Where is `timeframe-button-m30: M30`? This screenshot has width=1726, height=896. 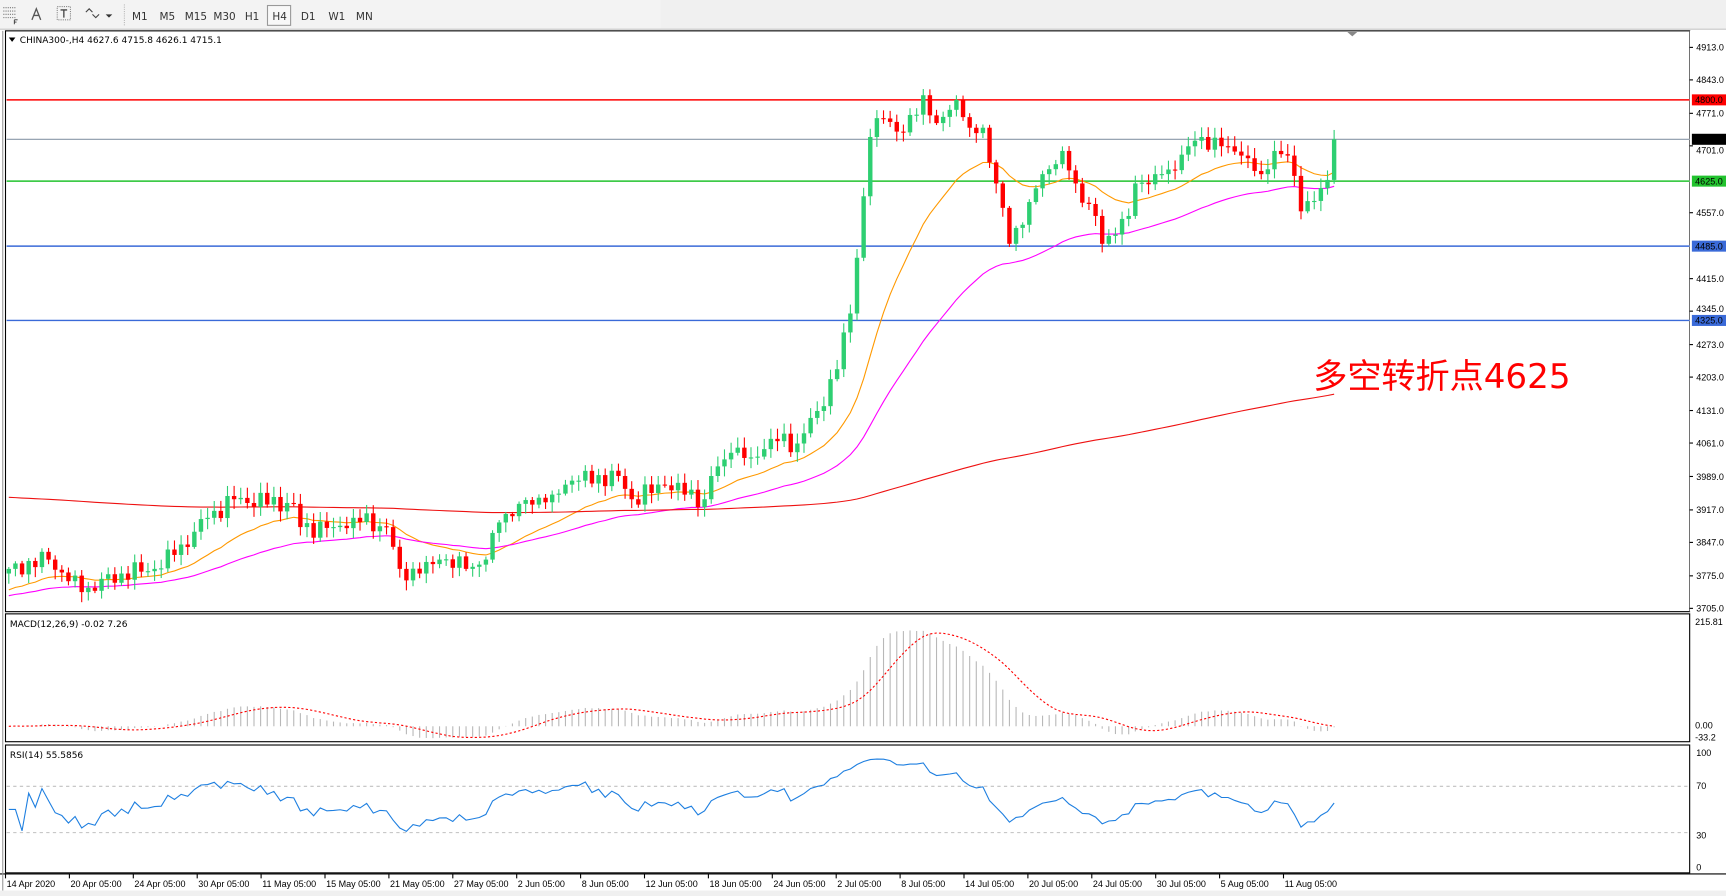
timeframe-button-m30: M30 is located at coordinates (224, 17).